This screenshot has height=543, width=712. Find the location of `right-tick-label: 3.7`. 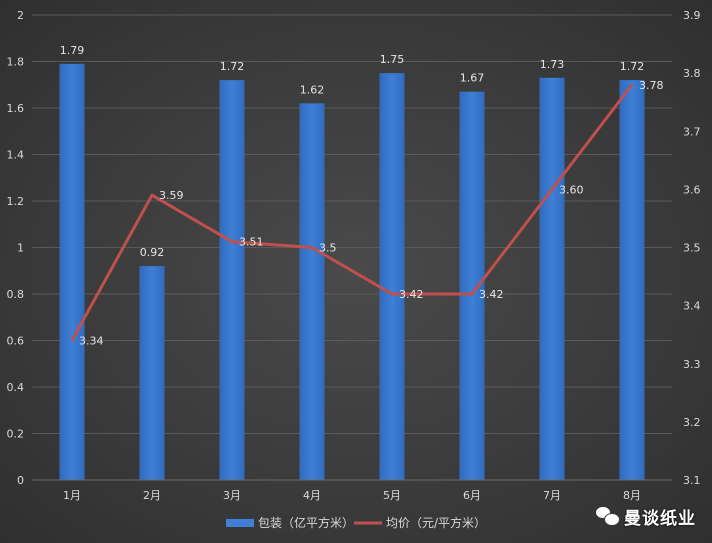

right-tick-label: 3.7 is located at coordinates (692, 131).